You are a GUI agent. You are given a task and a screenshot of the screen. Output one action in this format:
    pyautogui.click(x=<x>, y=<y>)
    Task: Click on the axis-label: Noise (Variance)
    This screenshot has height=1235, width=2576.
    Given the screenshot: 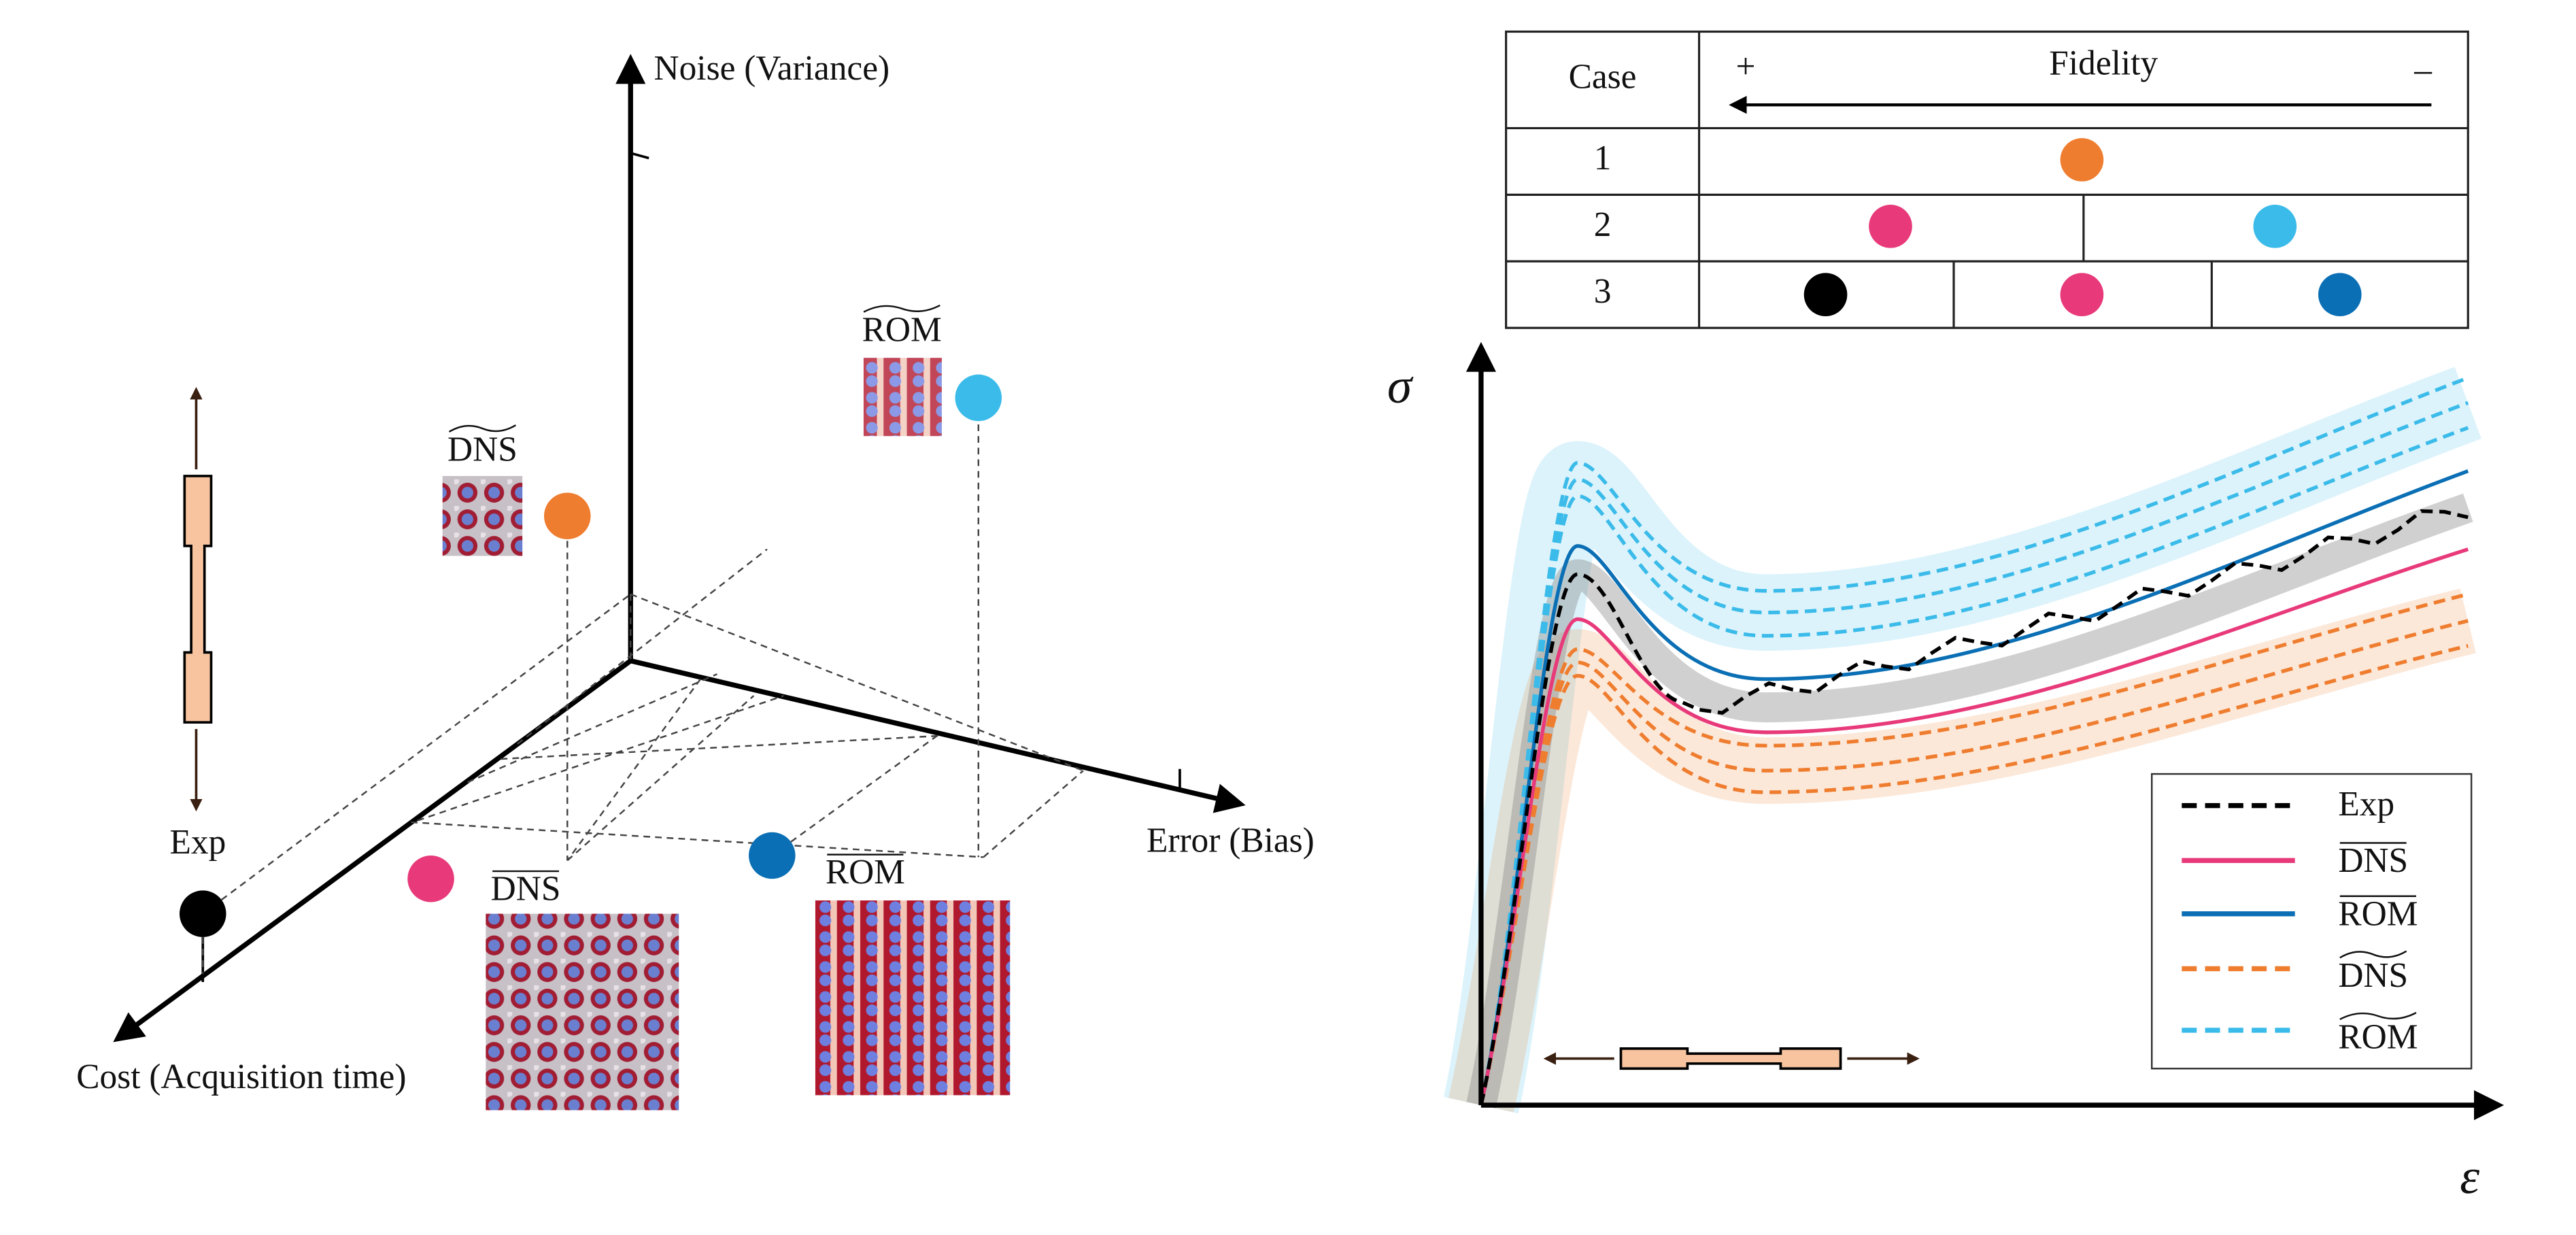 What is the action you would take?
    pyautogui.click(x=772, y=68)
    